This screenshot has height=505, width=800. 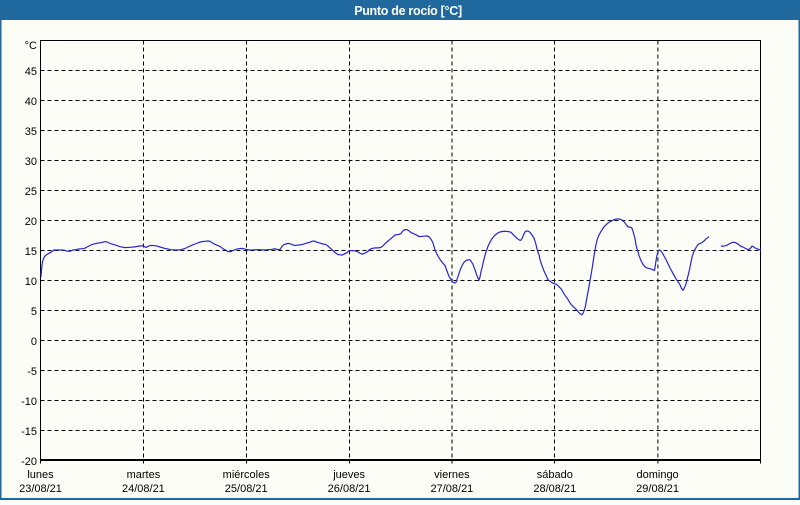 I want to click on svg-text: 25, so click(x=31, y=192).